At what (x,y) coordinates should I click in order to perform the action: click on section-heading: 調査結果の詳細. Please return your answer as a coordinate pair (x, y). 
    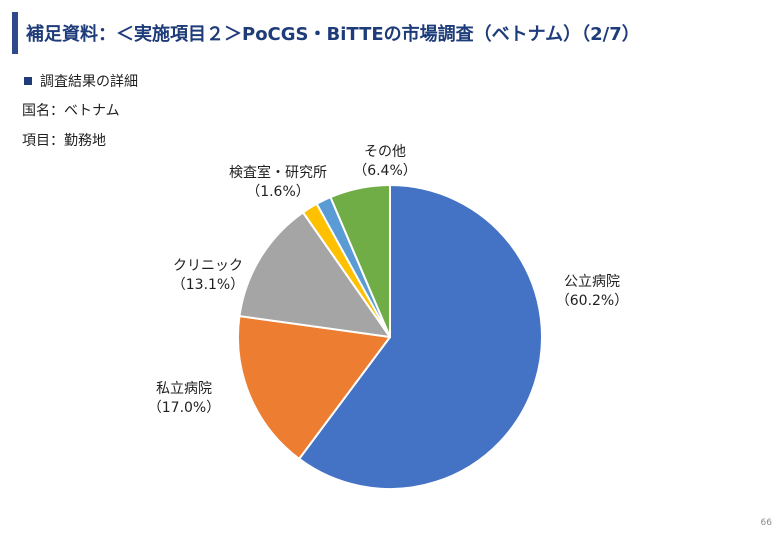
    Looking at the image, I should click on (80, 81).